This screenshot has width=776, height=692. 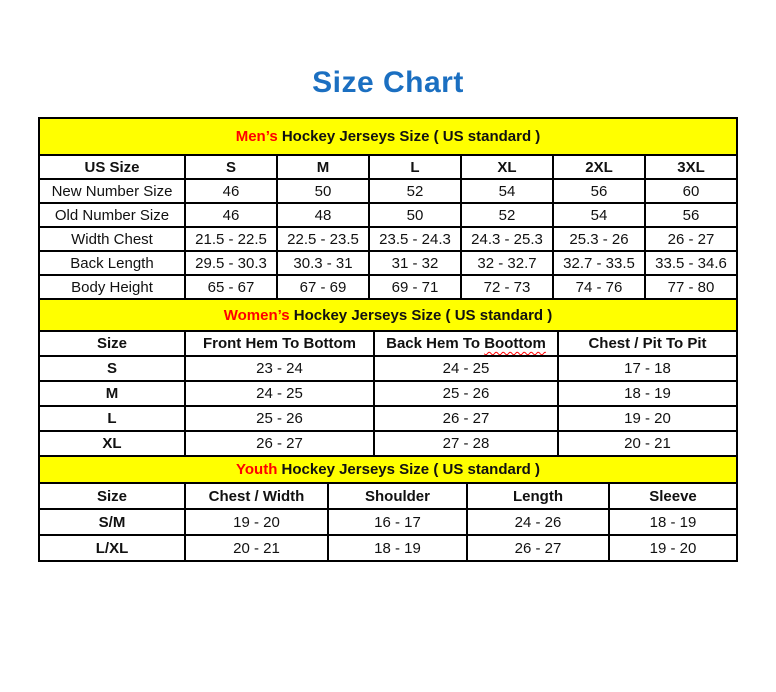 I want to click on mens-row-label: Old Number Size, so click(x=112, y=215).